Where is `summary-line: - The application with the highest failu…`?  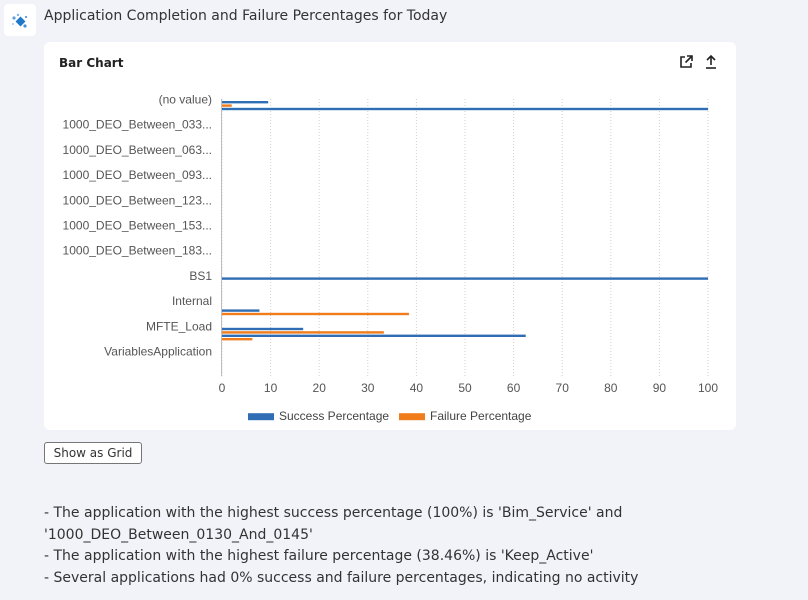 summary-line: - The application with the highest failu… is located at coordinates (319, 556).